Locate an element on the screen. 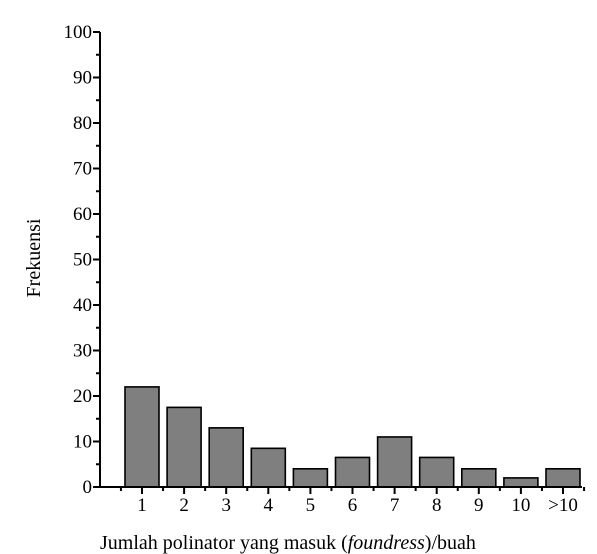  y-tick-label: 100 is located at coordinates (78, 32).